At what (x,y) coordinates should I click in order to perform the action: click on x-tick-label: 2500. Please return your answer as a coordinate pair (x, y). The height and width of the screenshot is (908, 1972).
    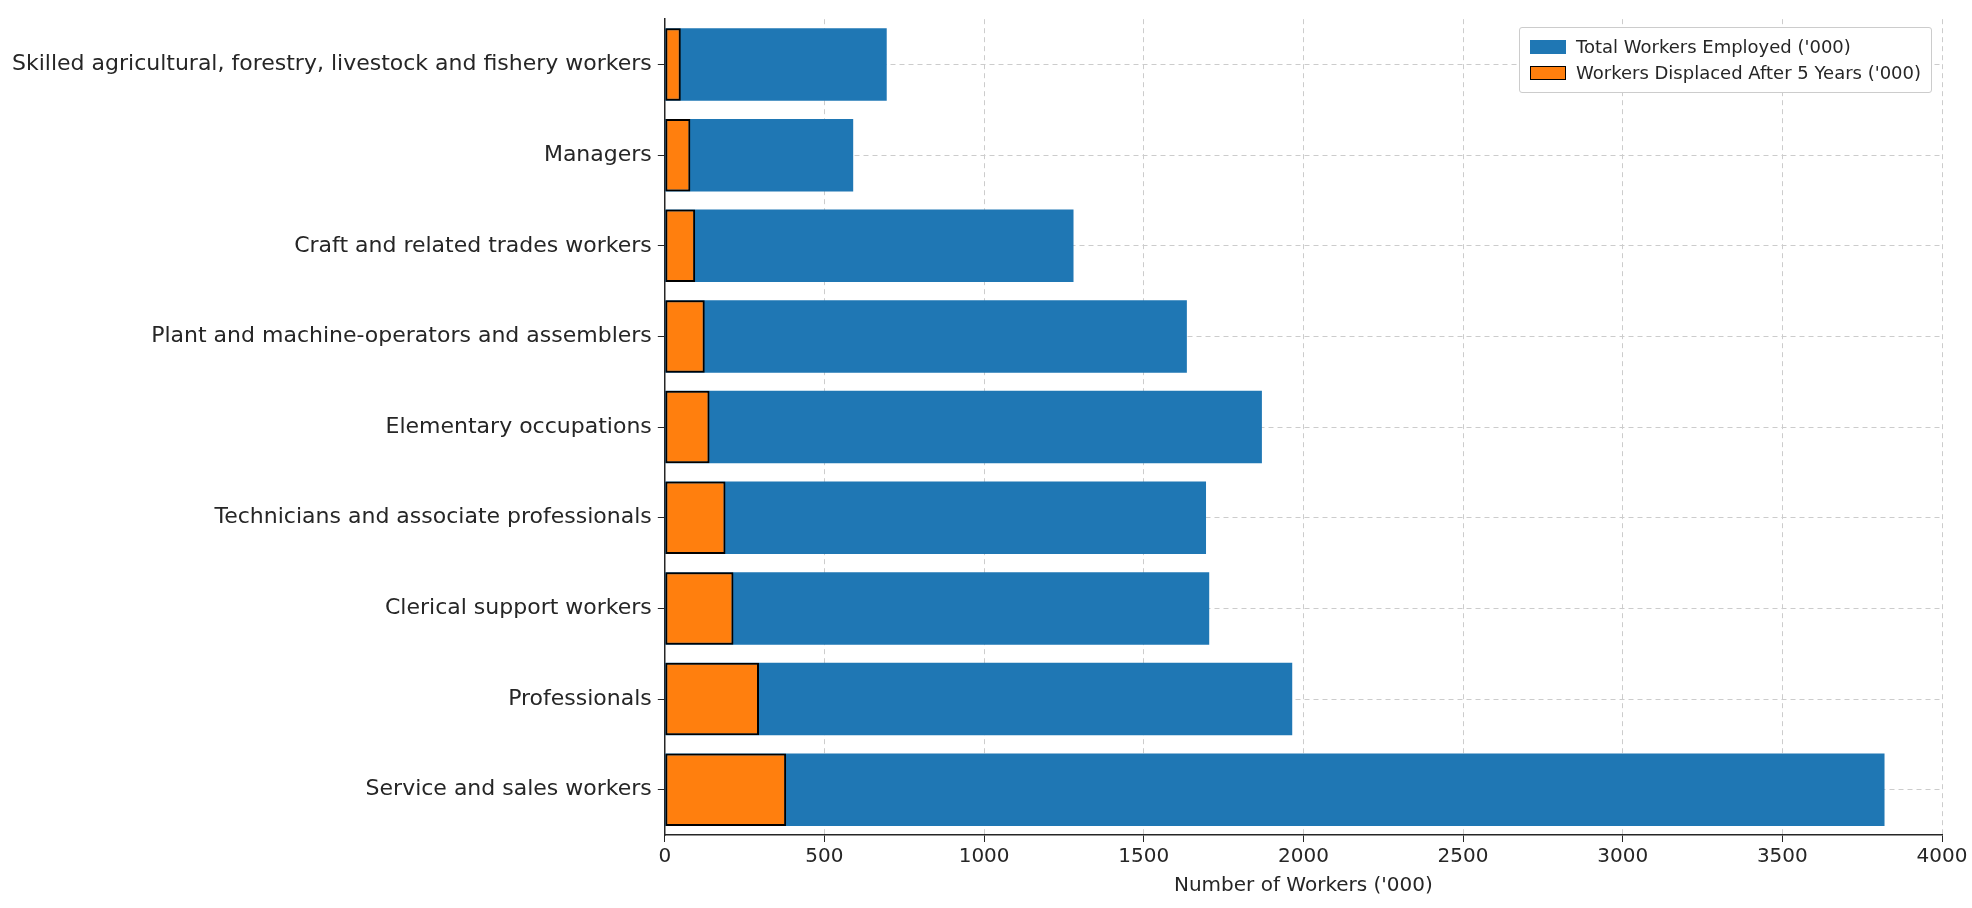
    Looking at the image, I should click on (1463, 855).